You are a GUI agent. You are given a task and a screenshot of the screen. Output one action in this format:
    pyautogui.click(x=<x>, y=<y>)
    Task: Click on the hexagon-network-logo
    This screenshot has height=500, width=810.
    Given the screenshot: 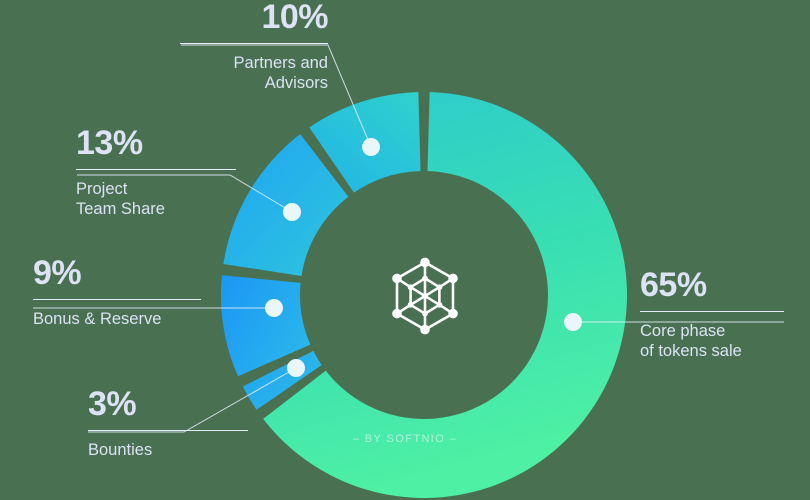 What is the action you would take?
    pyautogui.click(x=425, y=296)
    